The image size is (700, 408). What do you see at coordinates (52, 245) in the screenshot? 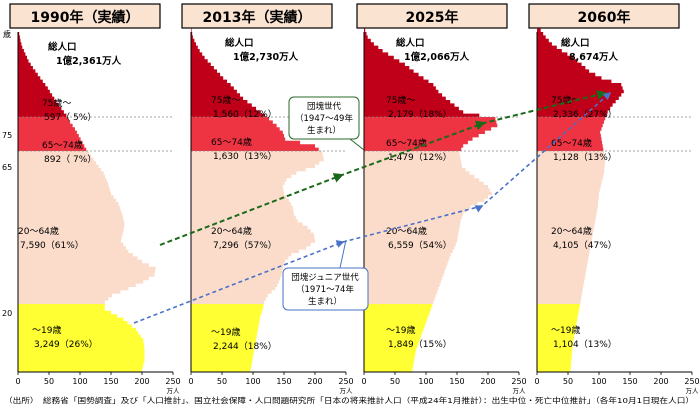
I see `segment-value: 7,590（61%）` at bounding box center [52, 245].